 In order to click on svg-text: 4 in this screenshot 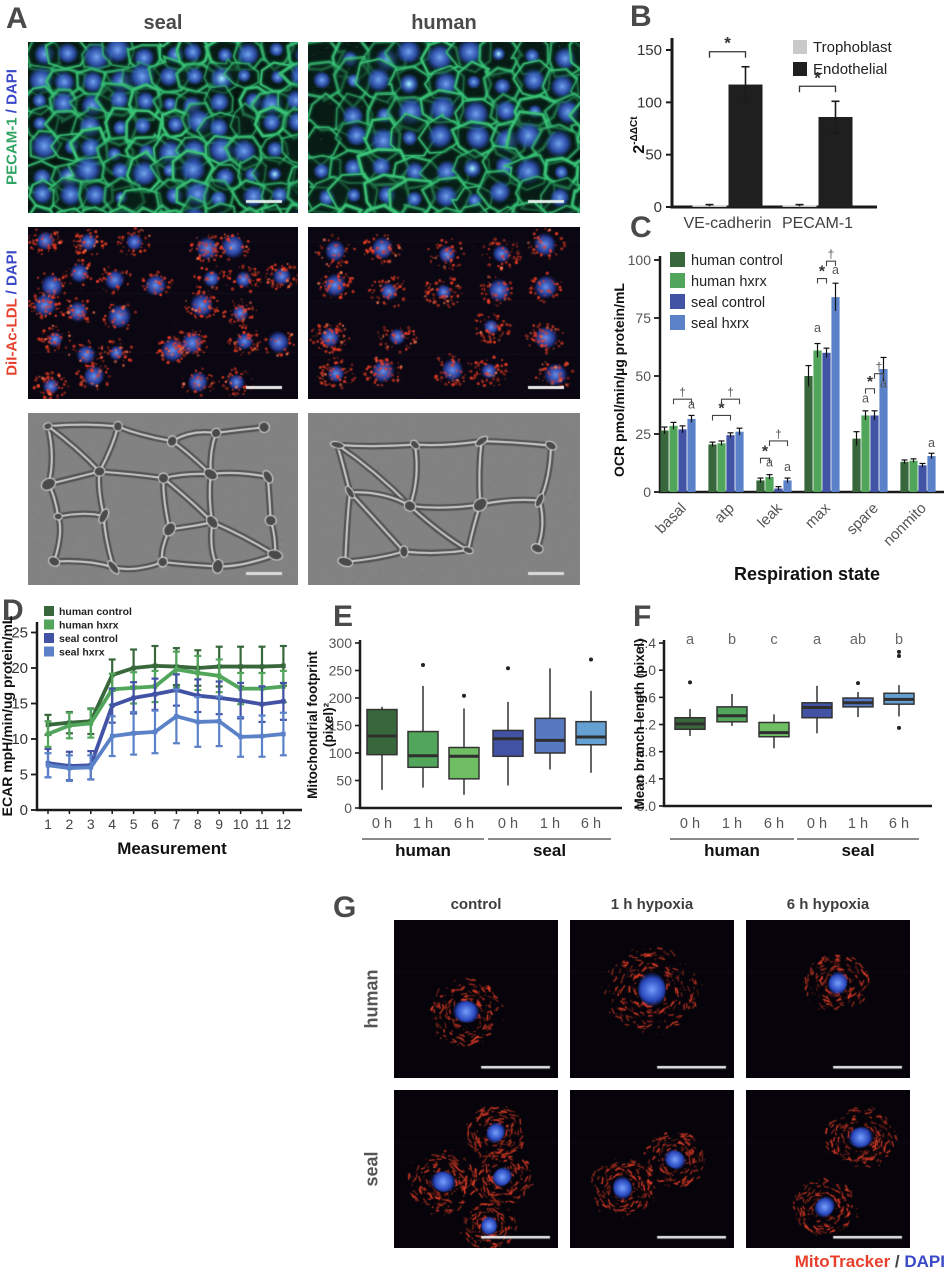, I will do `click(112, 824)`.